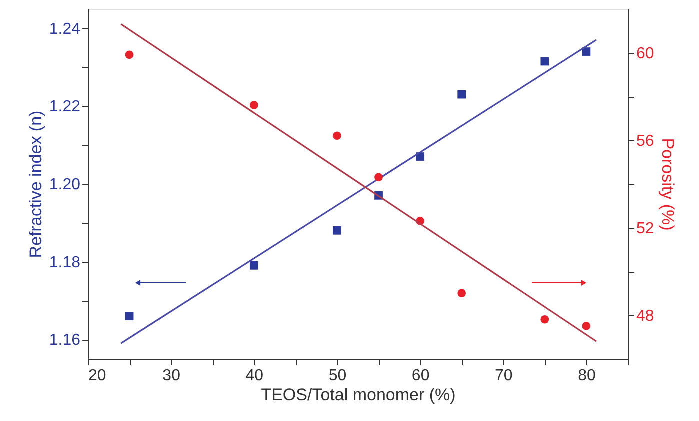  Describe the element at coordinates (97, 376) in the screenshot. I see `x-tick-label: 20` at that location.